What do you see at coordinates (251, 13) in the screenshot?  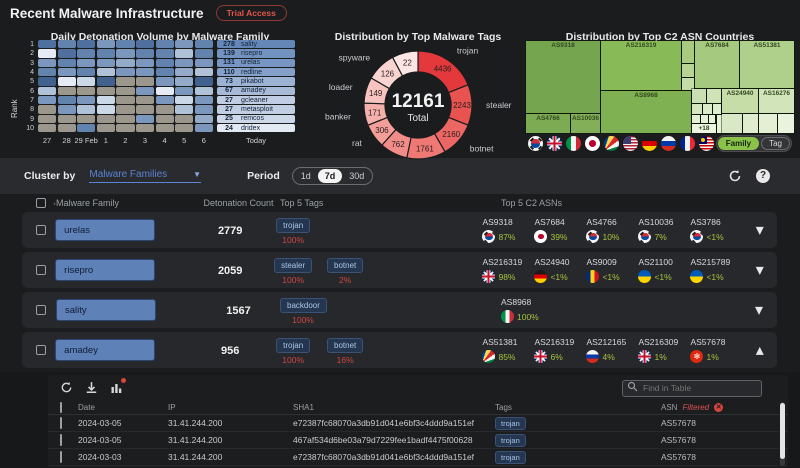 I see `trial-access-badge: Trial Access` at bounding box center [251, 13].